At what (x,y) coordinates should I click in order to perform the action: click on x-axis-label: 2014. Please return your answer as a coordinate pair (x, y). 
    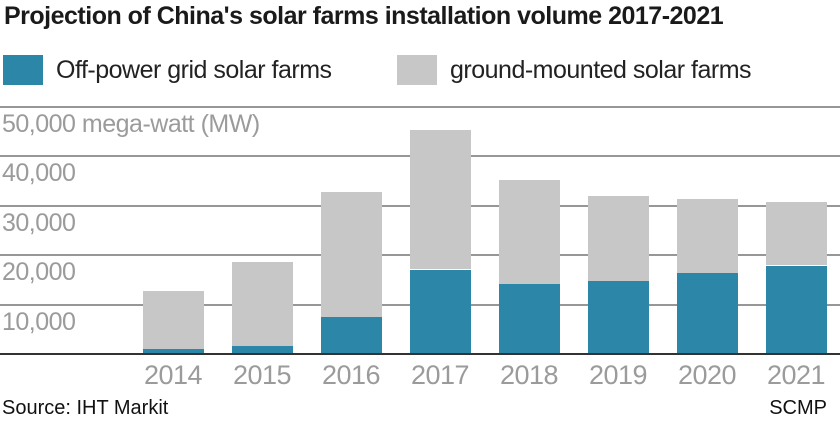
    Looking at the image, I should click on (173, 375).